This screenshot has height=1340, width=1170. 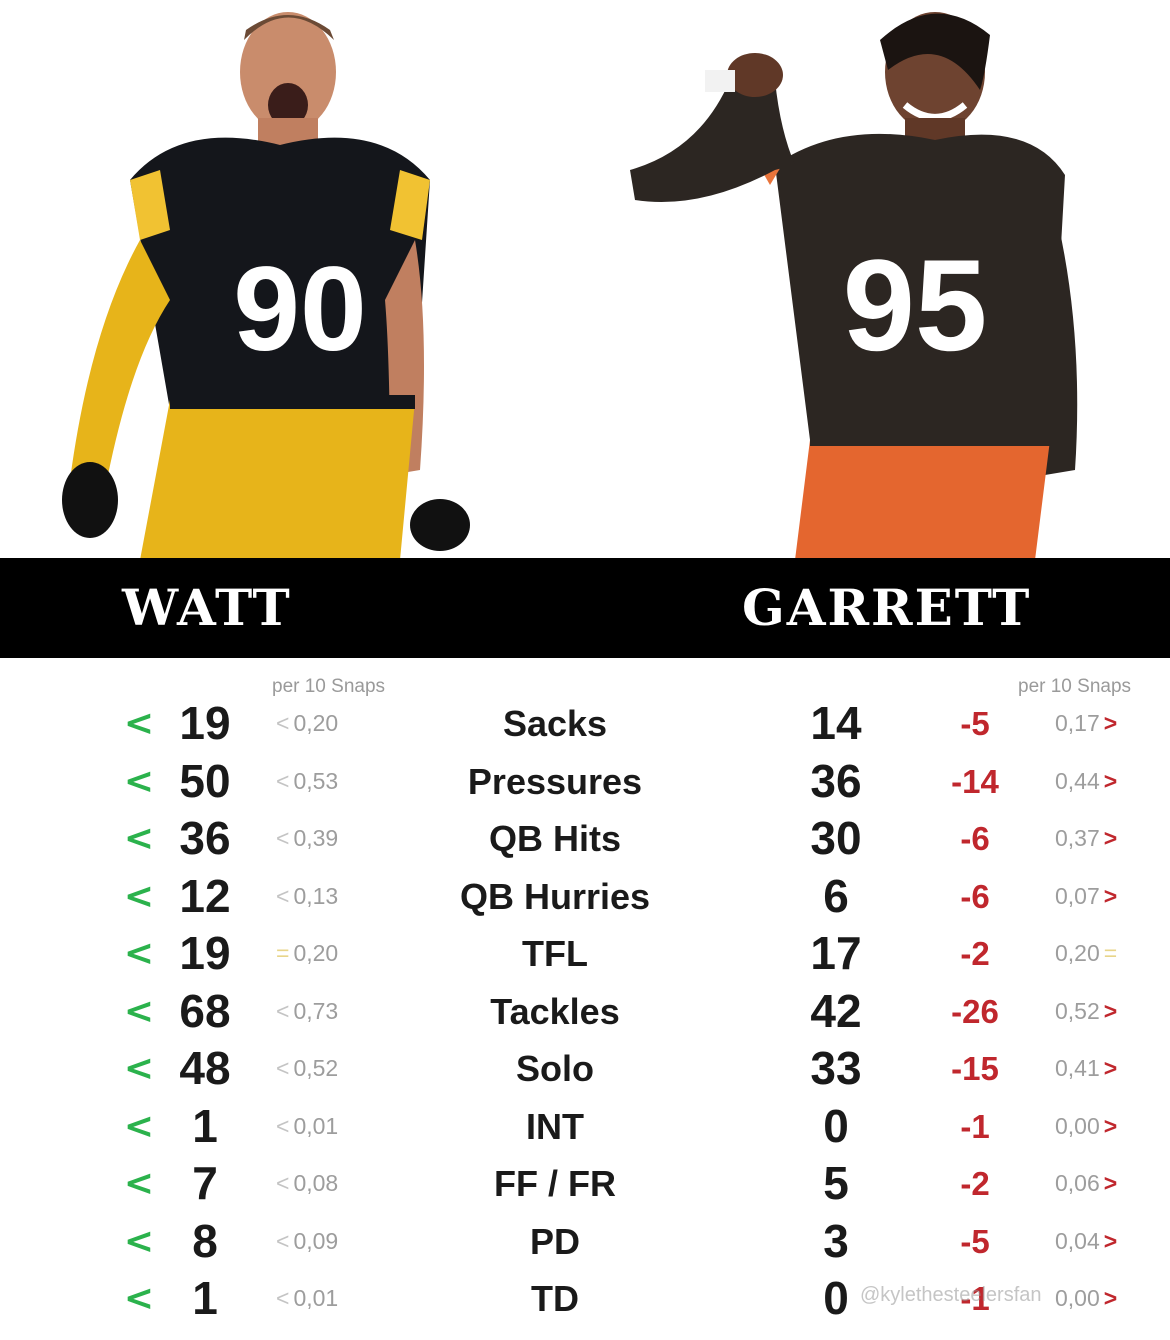 I want to click on garrett-stat-value: 5, so click(x=836, y=1183).